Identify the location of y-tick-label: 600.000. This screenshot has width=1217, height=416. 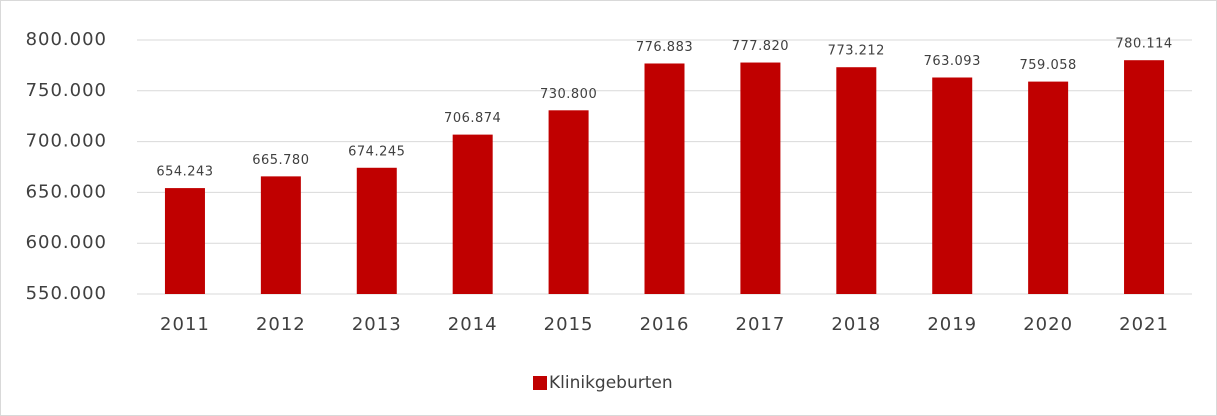
(66, 242).